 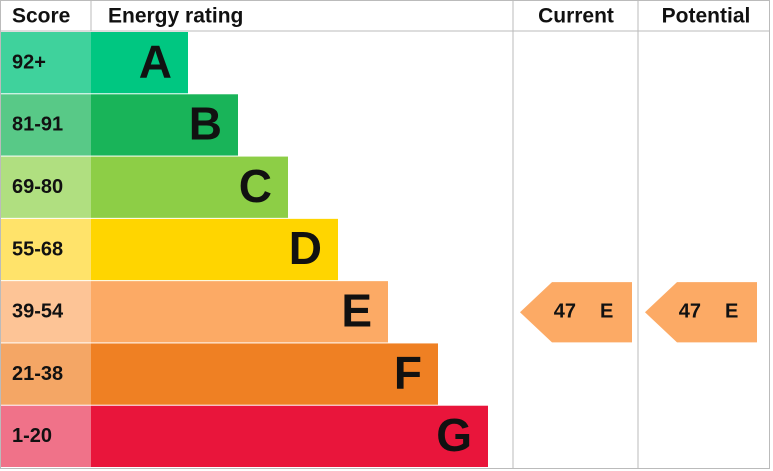 What do you see at coordinates (32, 436) in the screenshot?
I see `score-label: 1-20` at bounding box center [32, 436].